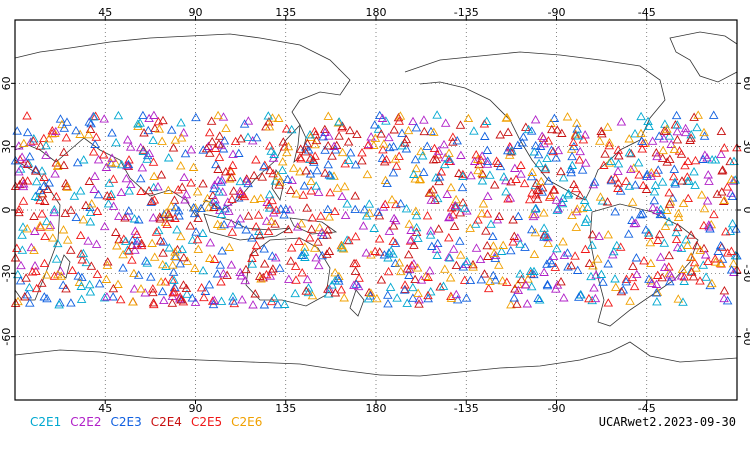 The image size is (750, 450). Describe the element at coordinates (667, 422) in the screenshot. I see `product-label: UCARwet2.2023-09-30` at that location.